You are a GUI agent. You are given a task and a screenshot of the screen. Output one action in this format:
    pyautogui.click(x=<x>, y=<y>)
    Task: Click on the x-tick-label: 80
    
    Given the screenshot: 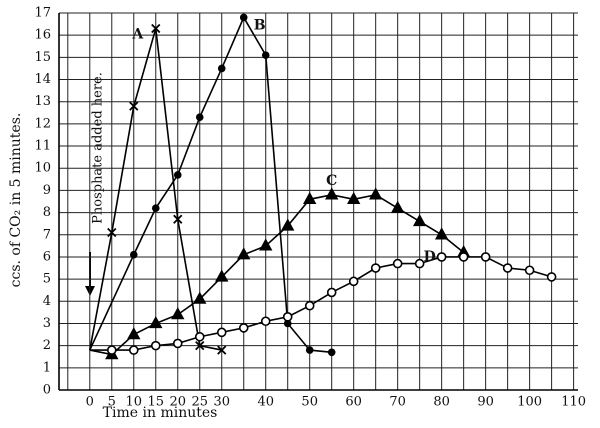 What is the action you would take?
    pyautogui.click(x=441, y=402)
    